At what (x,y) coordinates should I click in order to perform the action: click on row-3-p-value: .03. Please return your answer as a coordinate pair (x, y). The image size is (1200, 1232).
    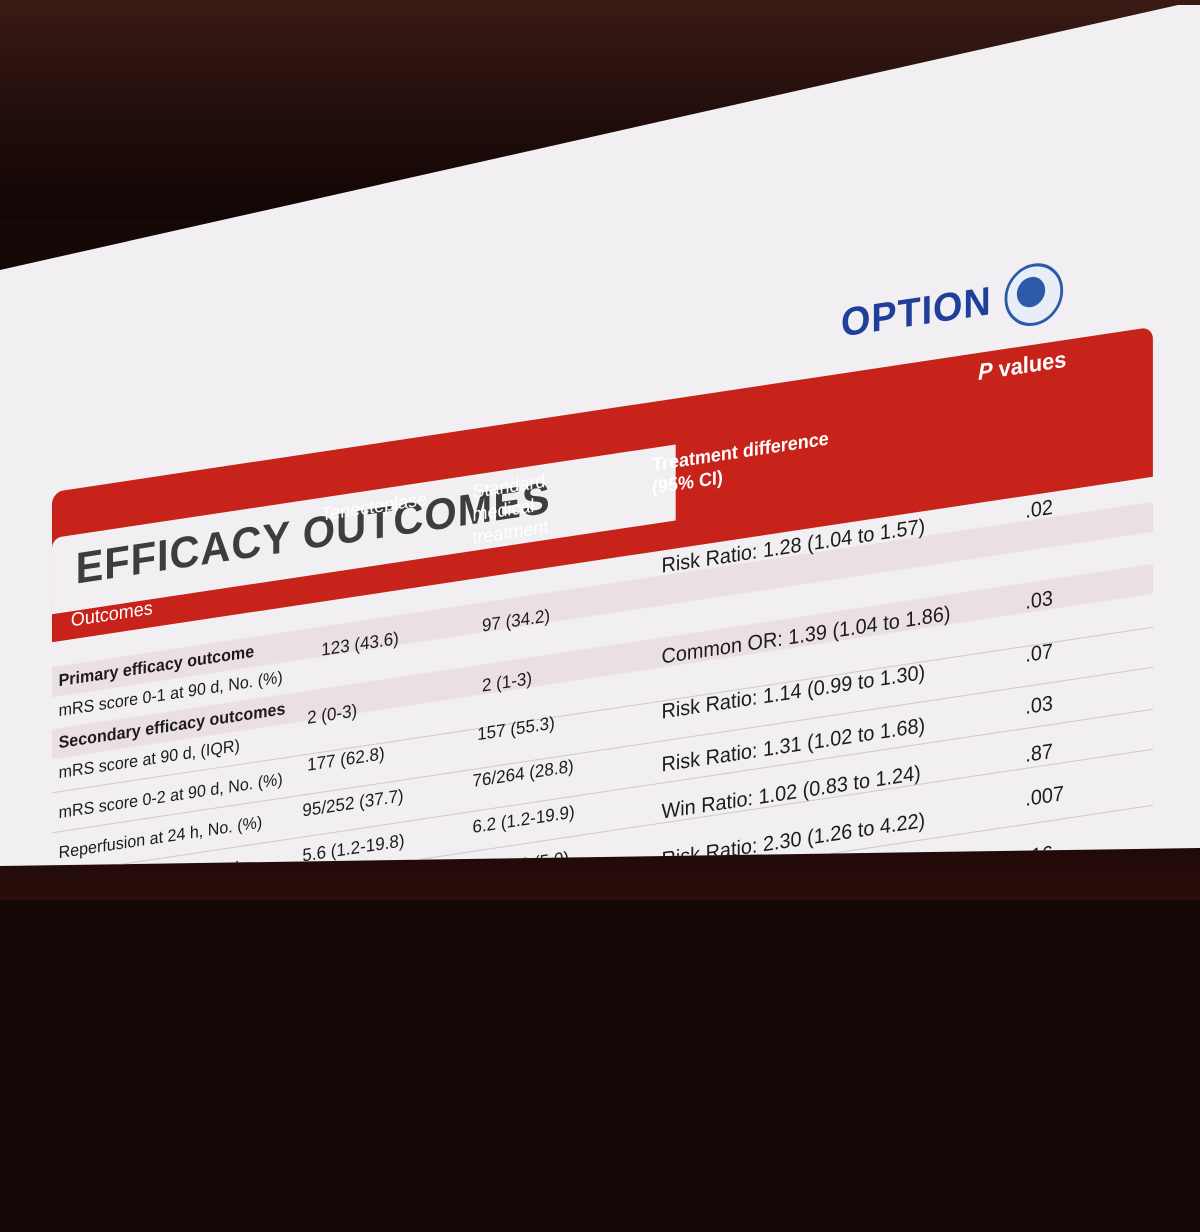
    Looking at the image, I should click on (1039, 705).